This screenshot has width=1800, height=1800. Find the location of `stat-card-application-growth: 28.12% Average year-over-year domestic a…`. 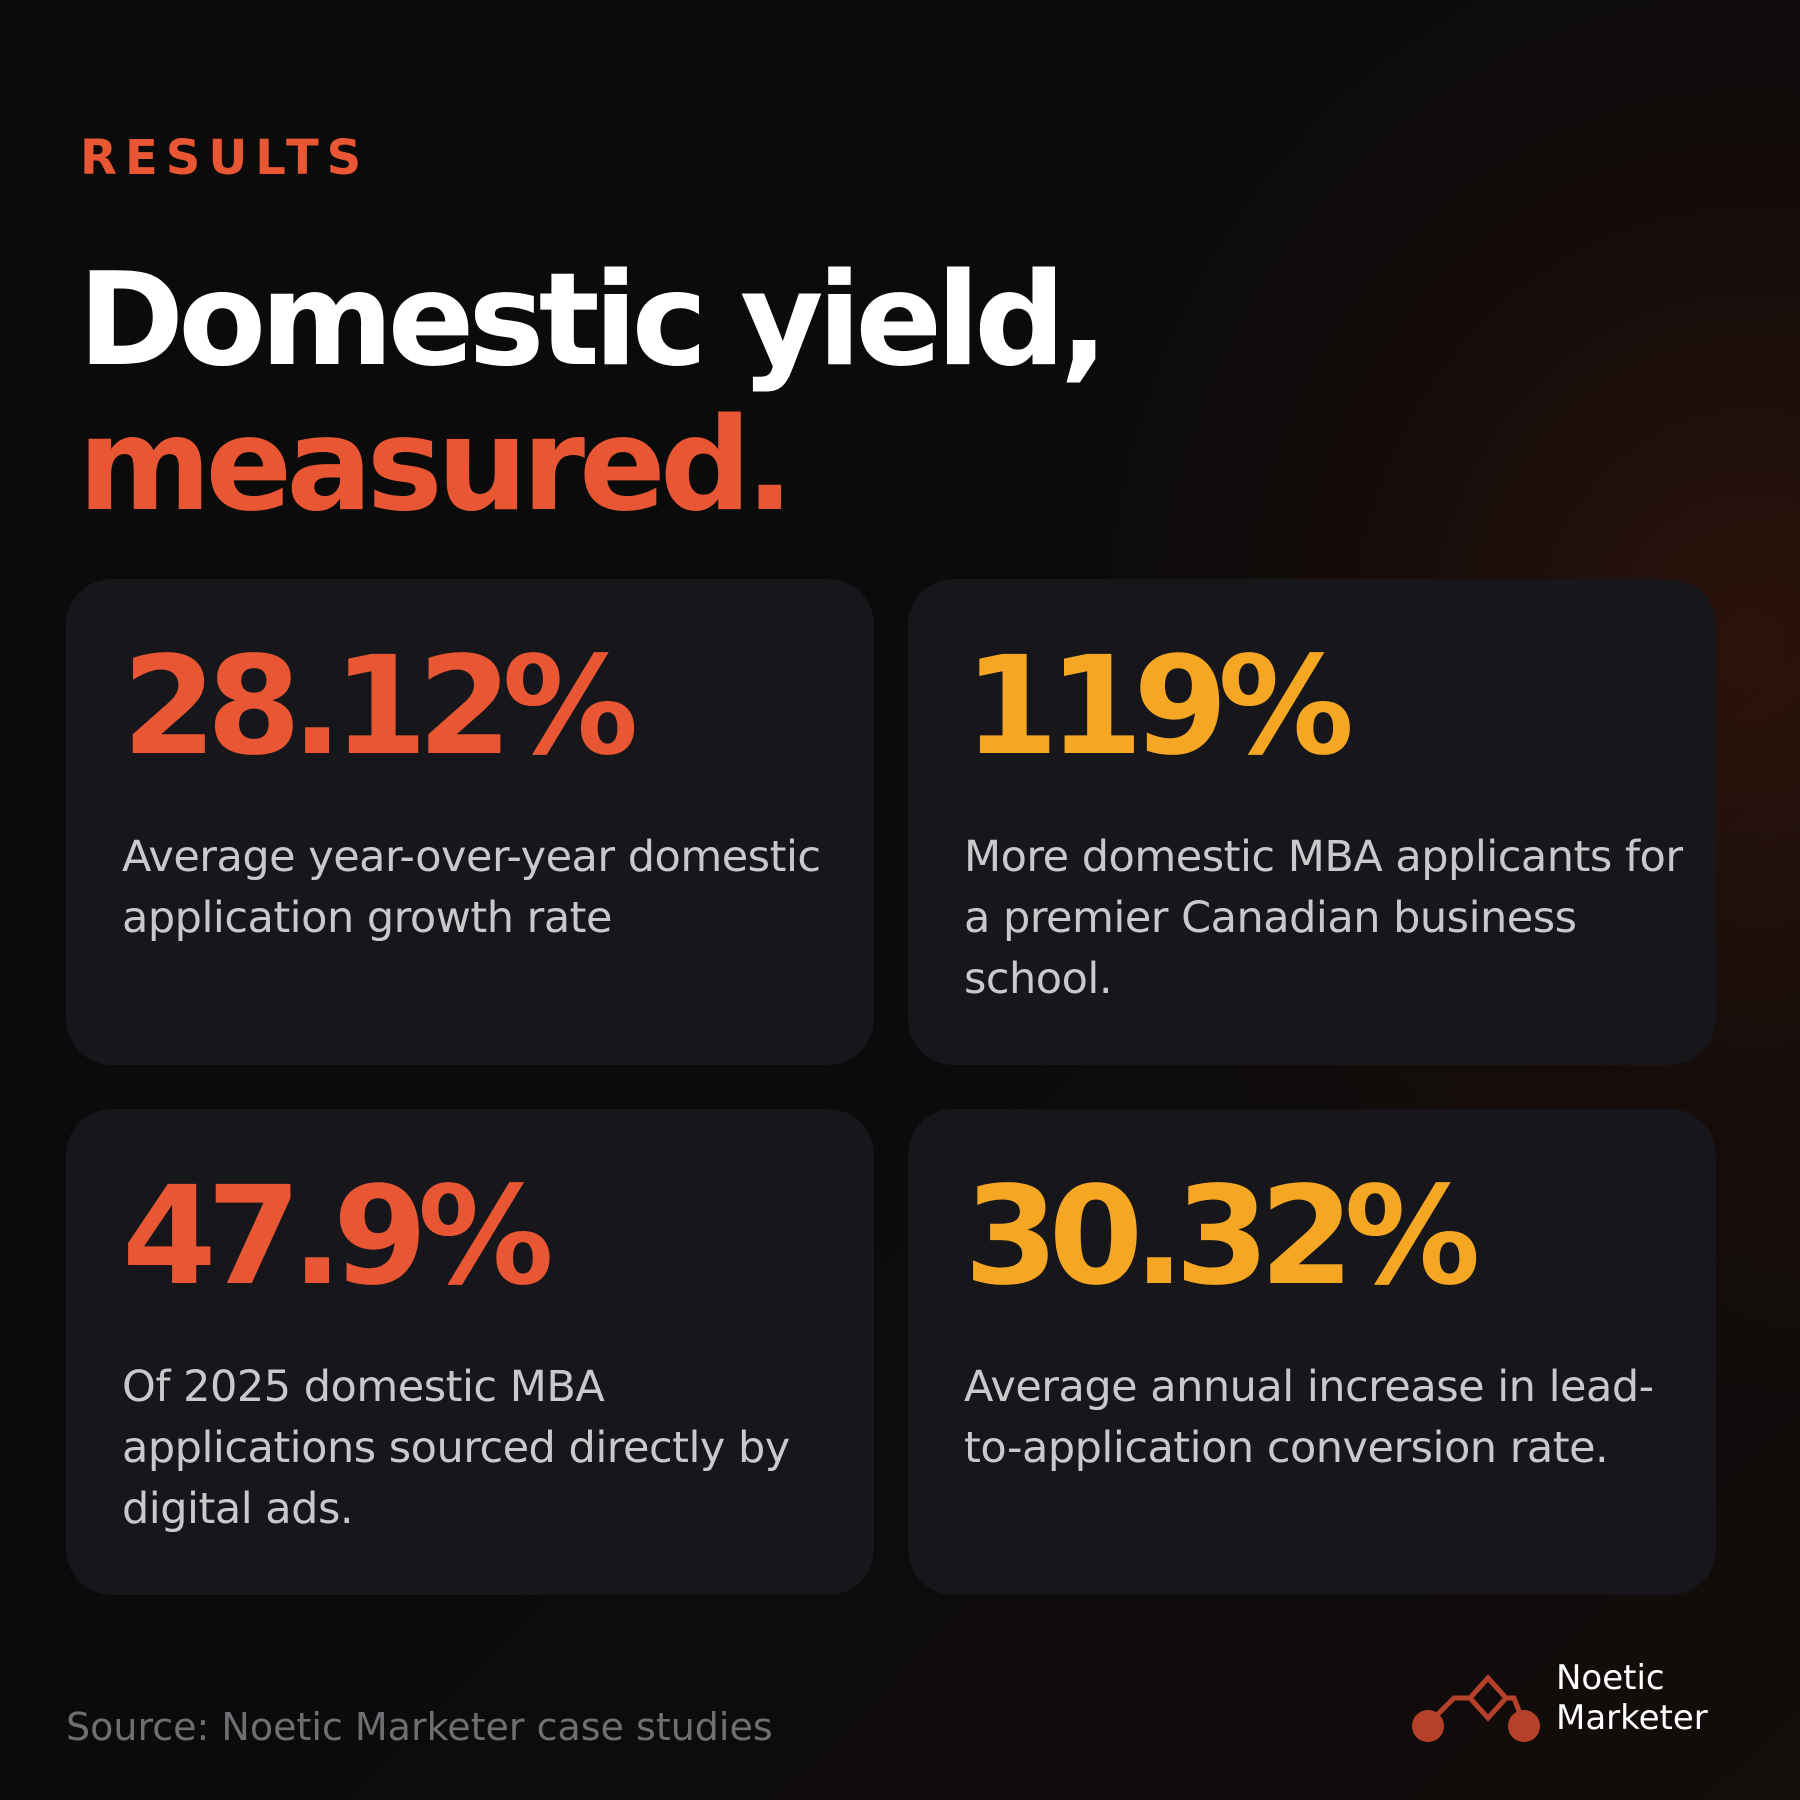

stat-card-application-growth: 28.12% Average year-over-year domestic a… is located at coordinates (470, 822).